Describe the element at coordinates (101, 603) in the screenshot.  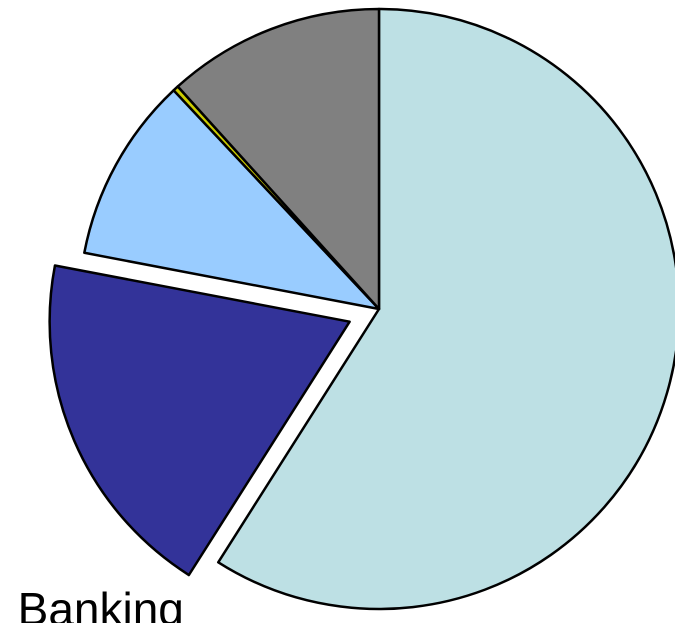
I see `slice-label: Banking` at that location.